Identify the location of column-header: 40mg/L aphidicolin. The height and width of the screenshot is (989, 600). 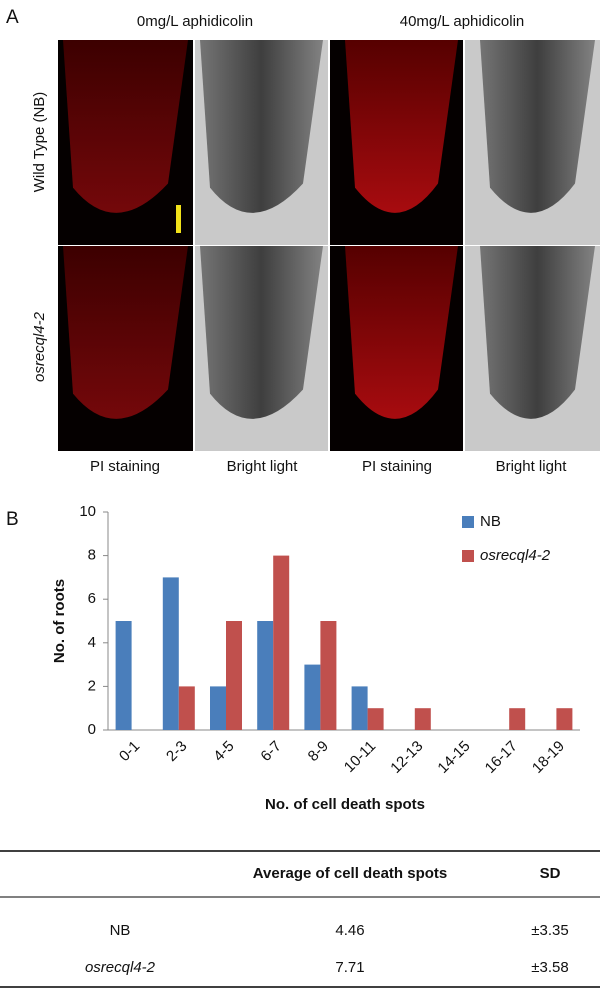
(462, 21).